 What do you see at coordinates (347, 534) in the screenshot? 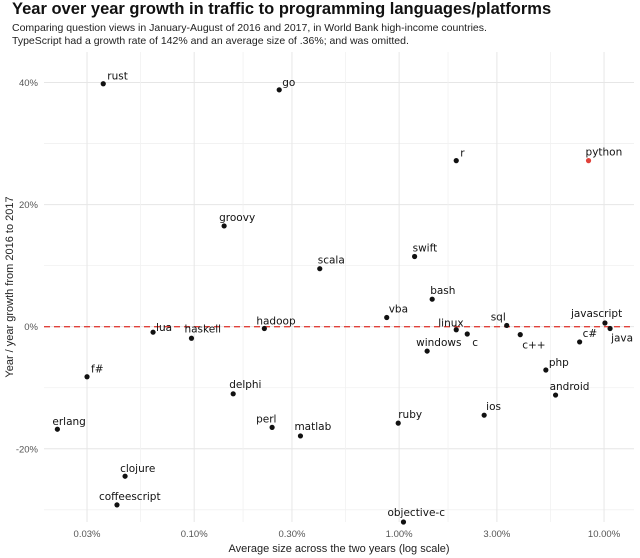
I see `x-axis-ticks: 0.03% 0.10% 0.30% 1.00% 3.00% 10.00%` at bounding box center [347, 534].